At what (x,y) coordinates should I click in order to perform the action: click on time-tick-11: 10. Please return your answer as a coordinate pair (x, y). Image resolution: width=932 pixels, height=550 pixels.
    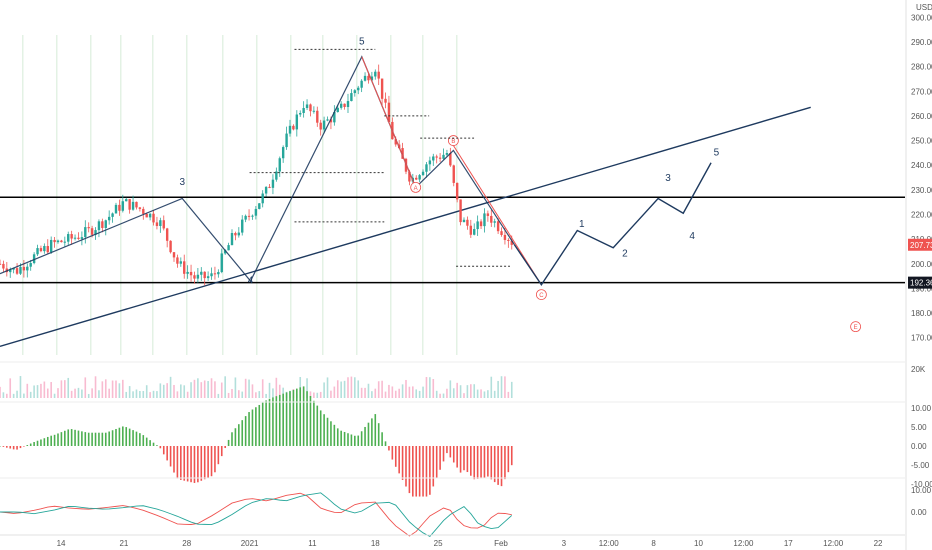
    Looking at the image, I should click on (698, 543).